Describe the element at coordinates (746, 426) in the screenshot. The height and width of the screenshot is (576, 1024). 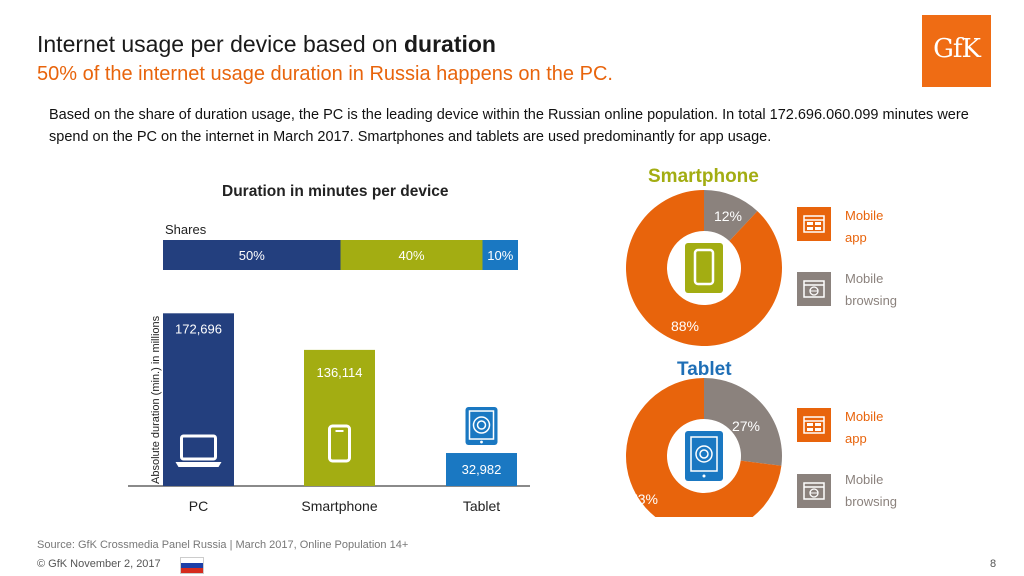
I see `slice-label: 27%` at that location.